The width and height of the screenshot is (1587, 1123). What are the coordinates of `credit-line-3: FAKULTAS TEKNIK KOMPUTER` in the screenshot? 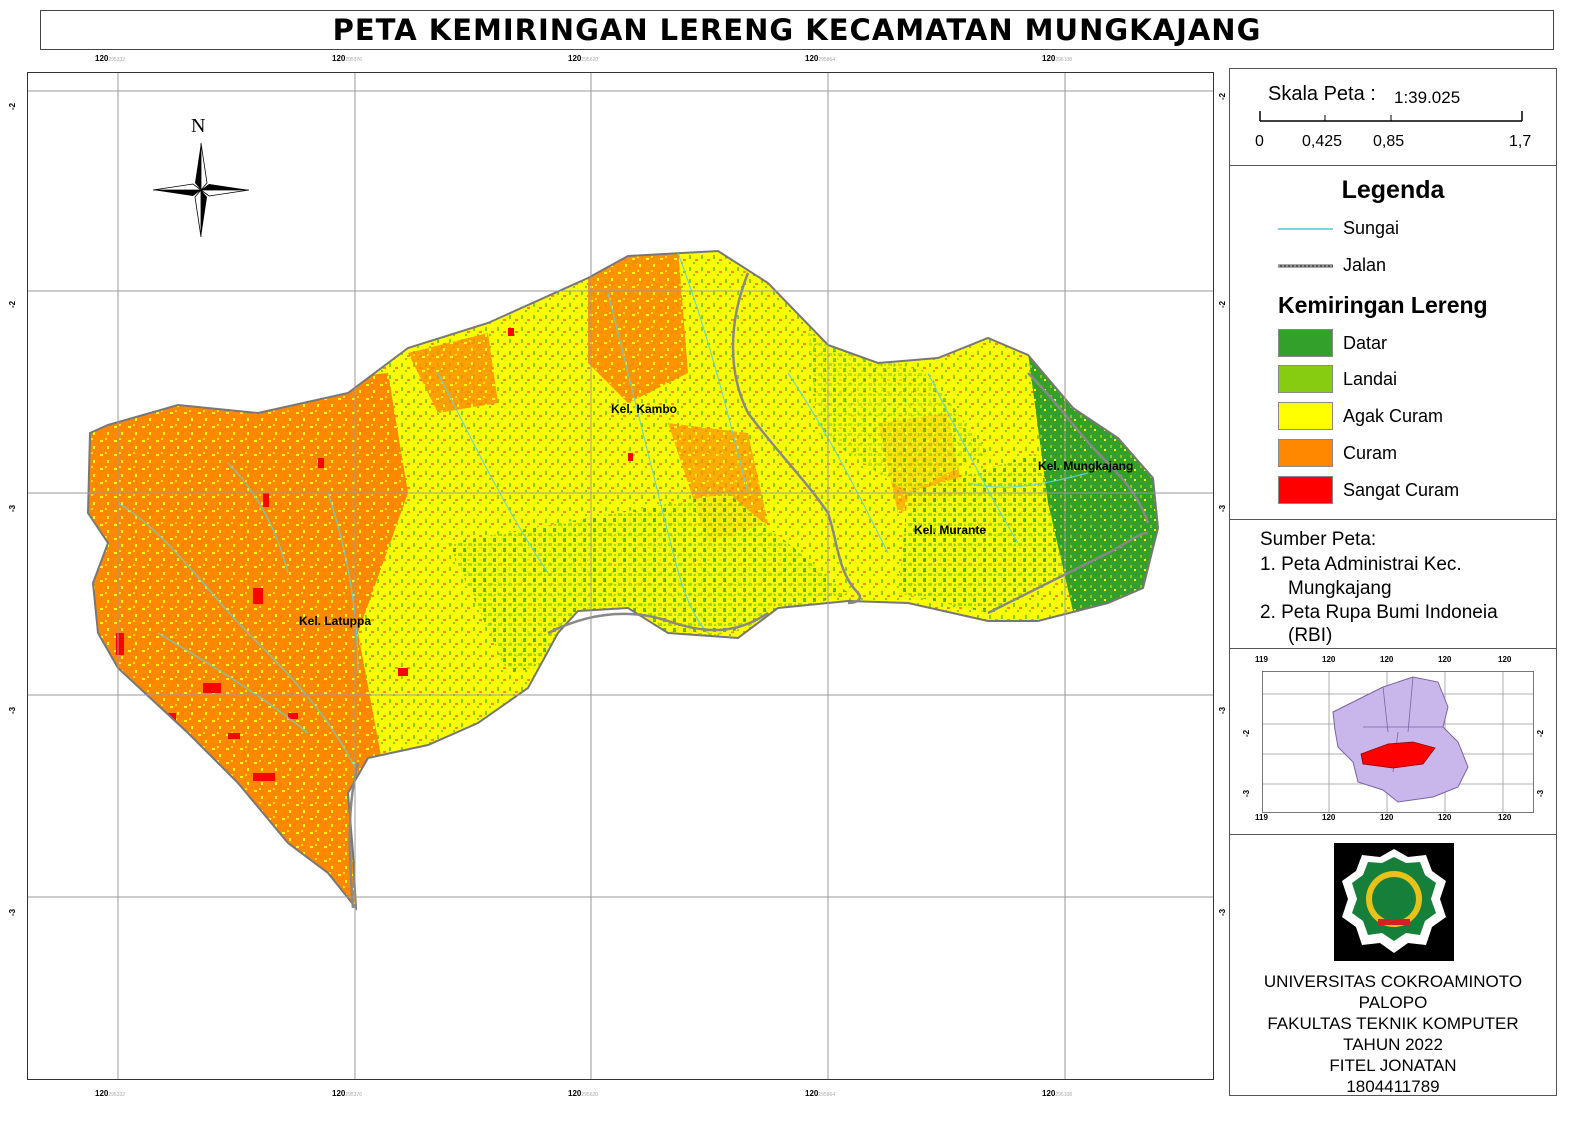 It's located at (1393, 1023).